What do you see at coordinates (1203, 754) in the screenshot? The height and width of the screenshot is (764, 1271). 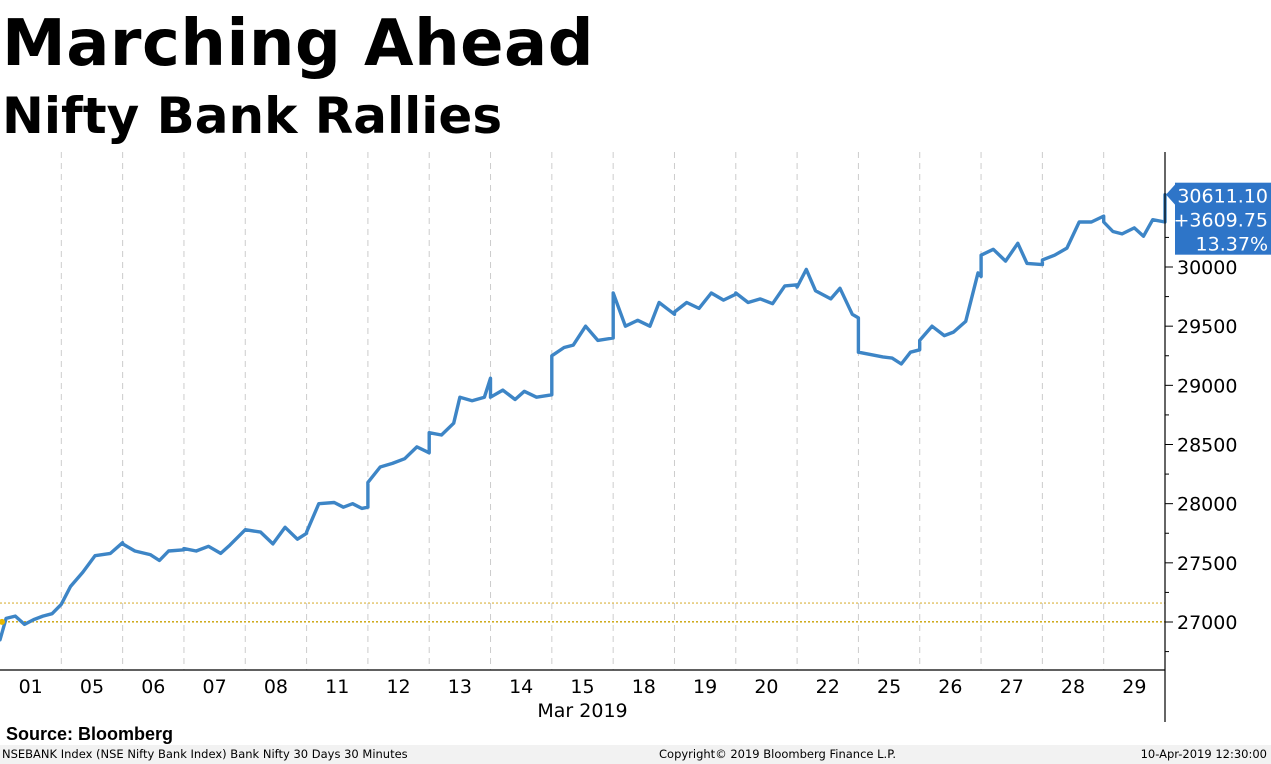 I see `footer-timestamp: 10-Apr-2019 12:30:00` at bounding box center [1203, 754].